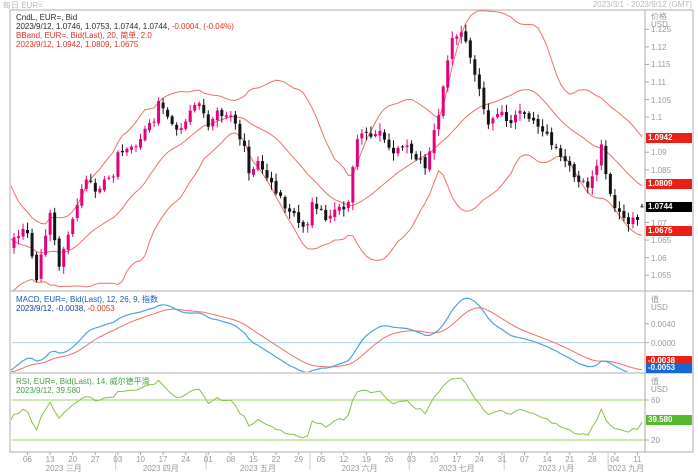  Describe the element at coordinates (659, 153) in the screenshot. I see `price-tick-label: 1.09` at that location.